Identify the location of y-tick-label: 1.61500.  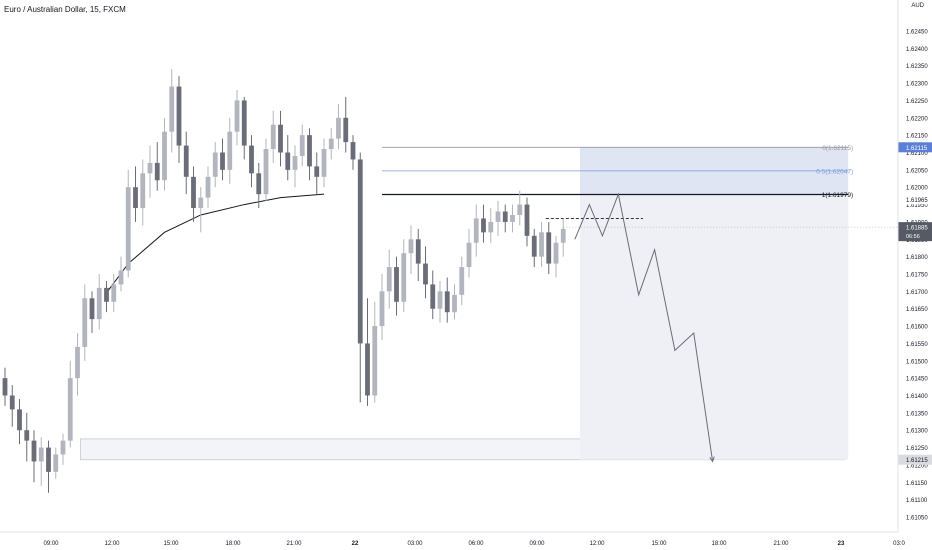
(917, 362).